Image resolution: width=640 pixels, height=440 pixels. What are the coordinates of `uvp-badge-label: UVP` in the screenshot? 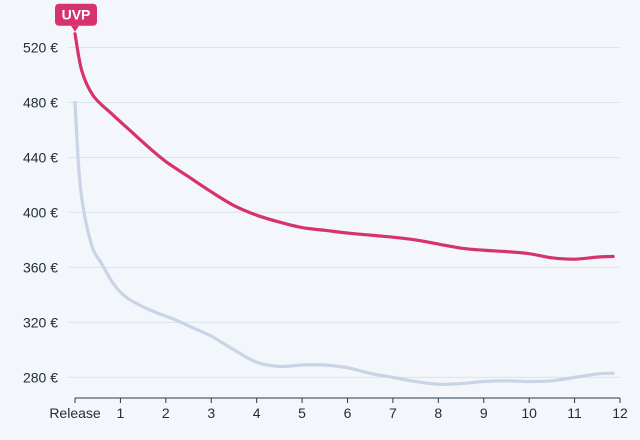 It's located at (76, 15).